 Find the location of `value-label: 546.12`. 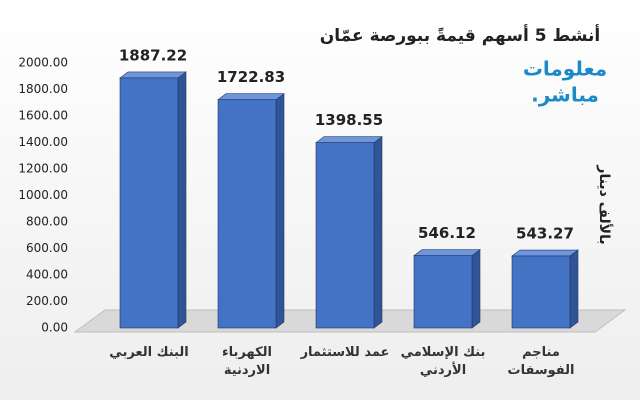

value-label: 546.12 is located at coordinates (447, 233).